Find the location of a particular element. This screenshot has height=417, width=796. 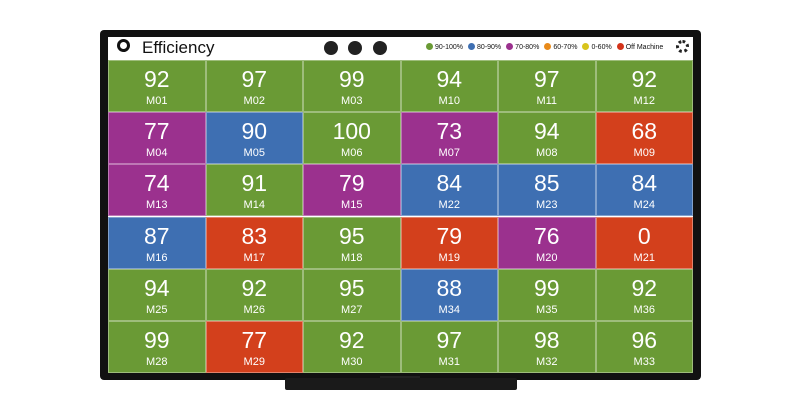

pause-button is located at coordinates (355, 48).